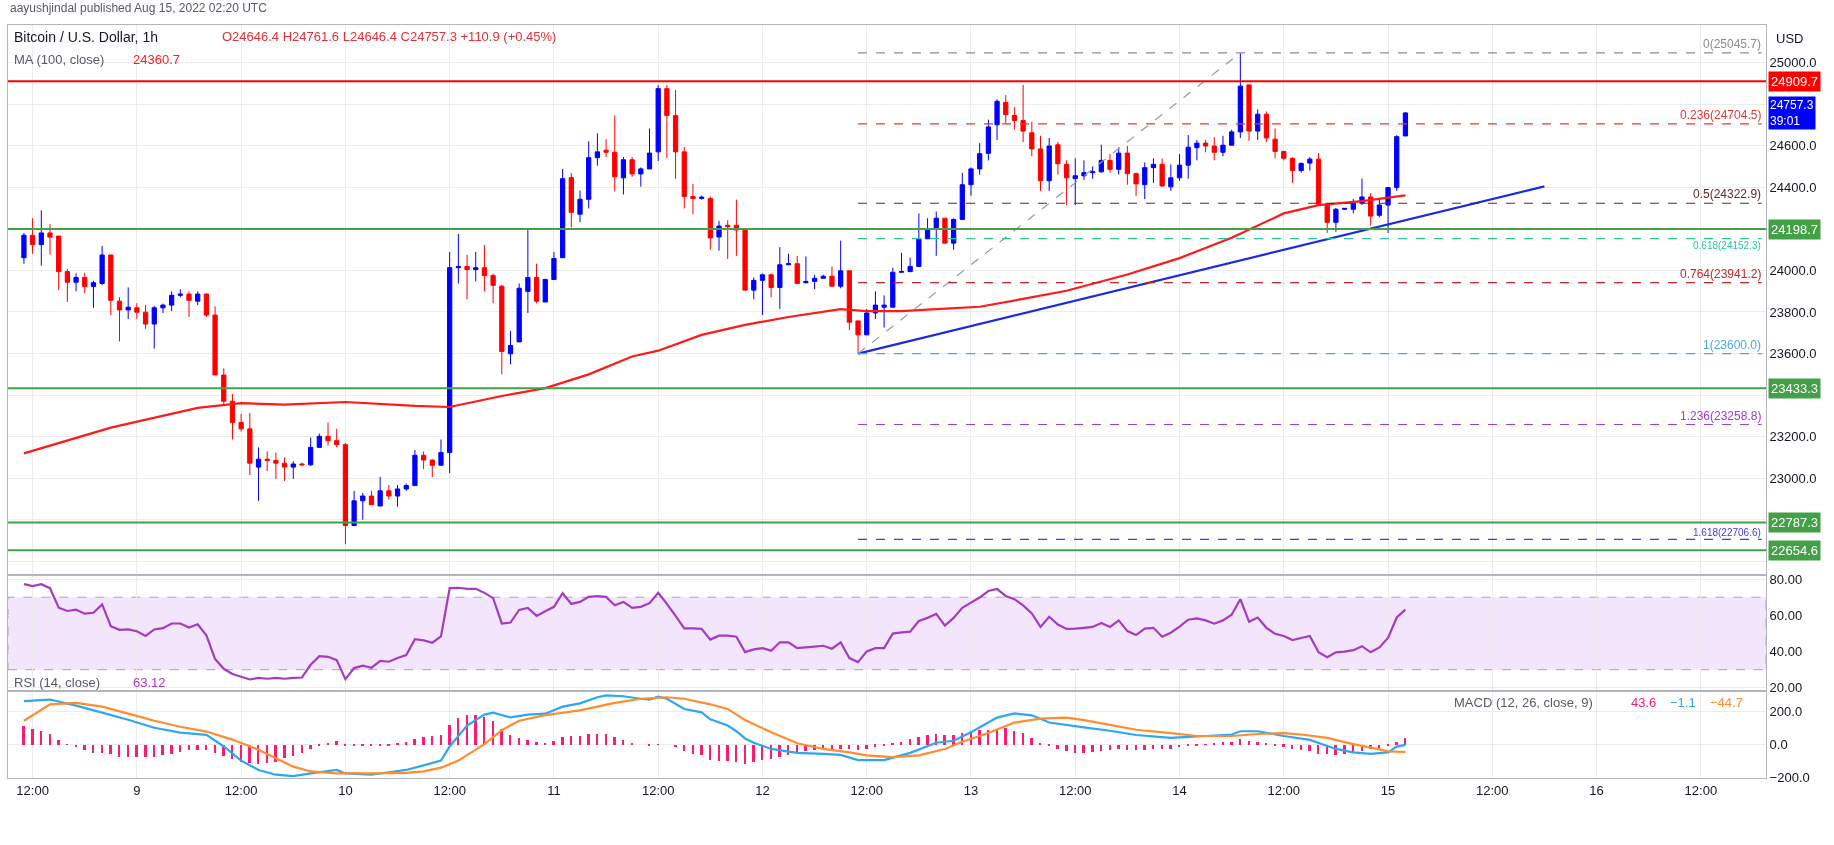 The width and height of the screenshot is (1834, 845). Describe the element at coordinates (1789, 778) in the screenshot. I see `y-tick-label: −200.0` at that location.